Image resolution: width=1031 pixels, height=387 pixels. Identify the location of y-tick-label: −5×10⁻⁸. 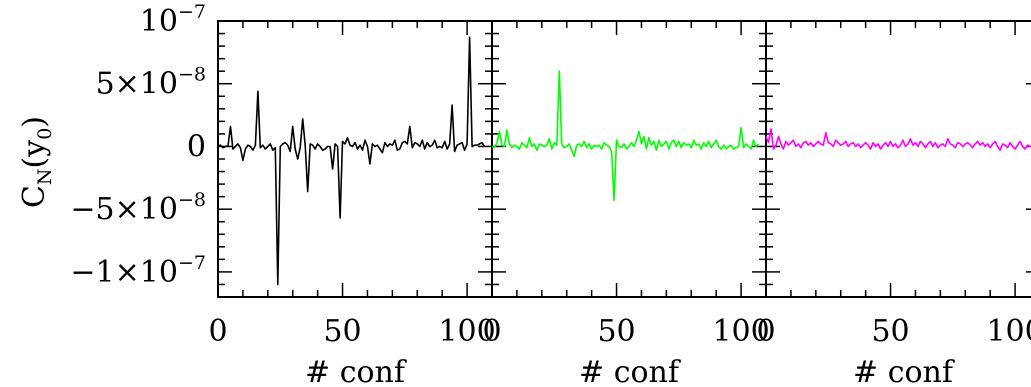
(138, 208).